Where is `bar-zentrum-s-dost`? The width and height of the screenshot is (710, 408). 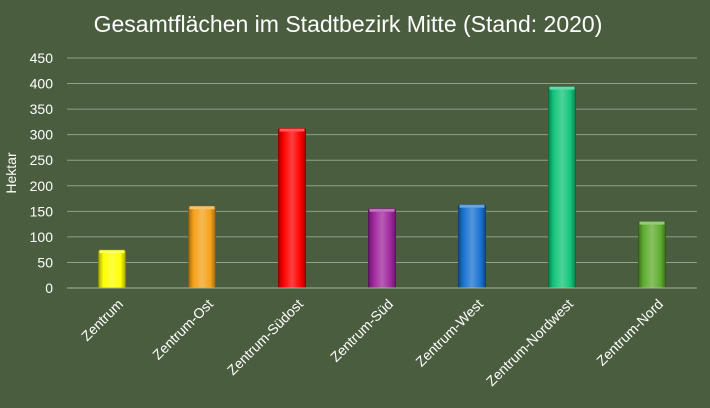
bar-zentrum-s-dost is located at coordinates (292, 208).